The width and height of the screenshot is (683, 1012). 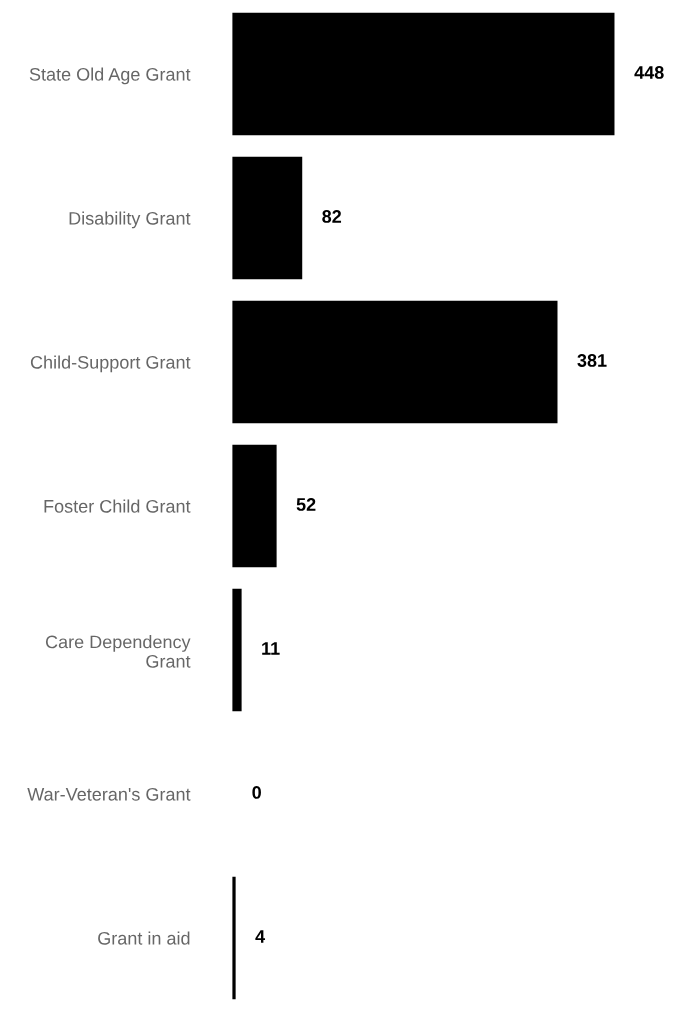 What do you see at coordinates (110, 364) in the screenshot?
I see `y-tick-label: Child-Support Grant` at bounding box center [110, 364].